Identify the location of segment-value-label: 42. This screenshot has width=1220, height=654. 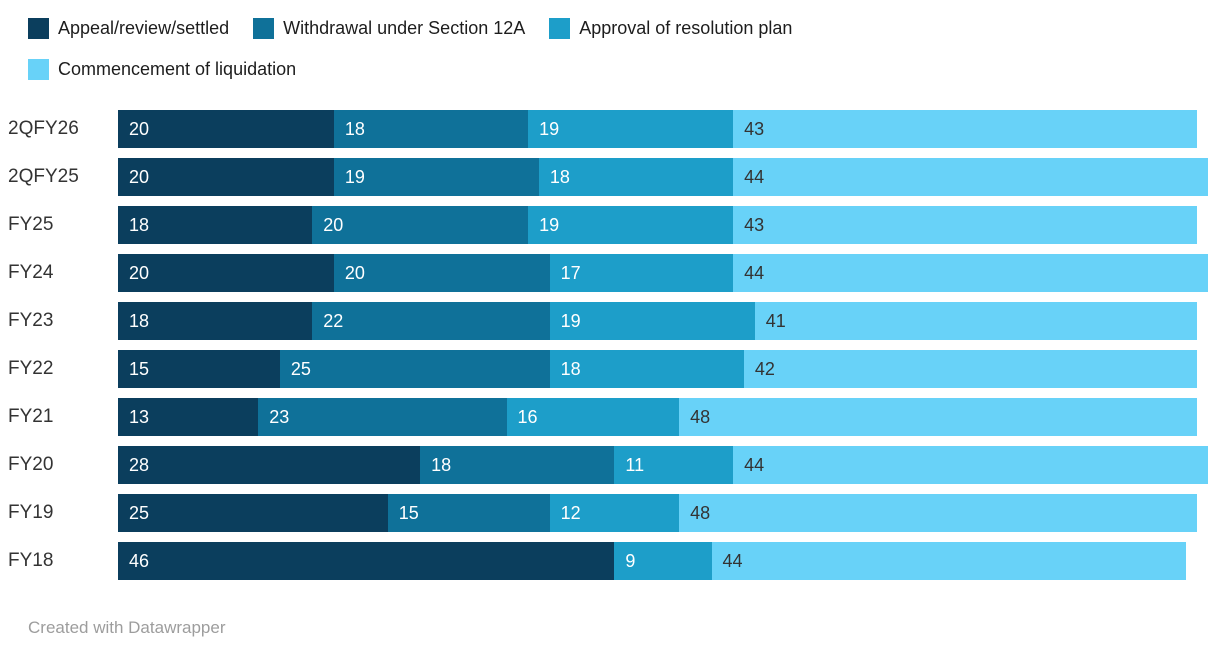
(764, 368).